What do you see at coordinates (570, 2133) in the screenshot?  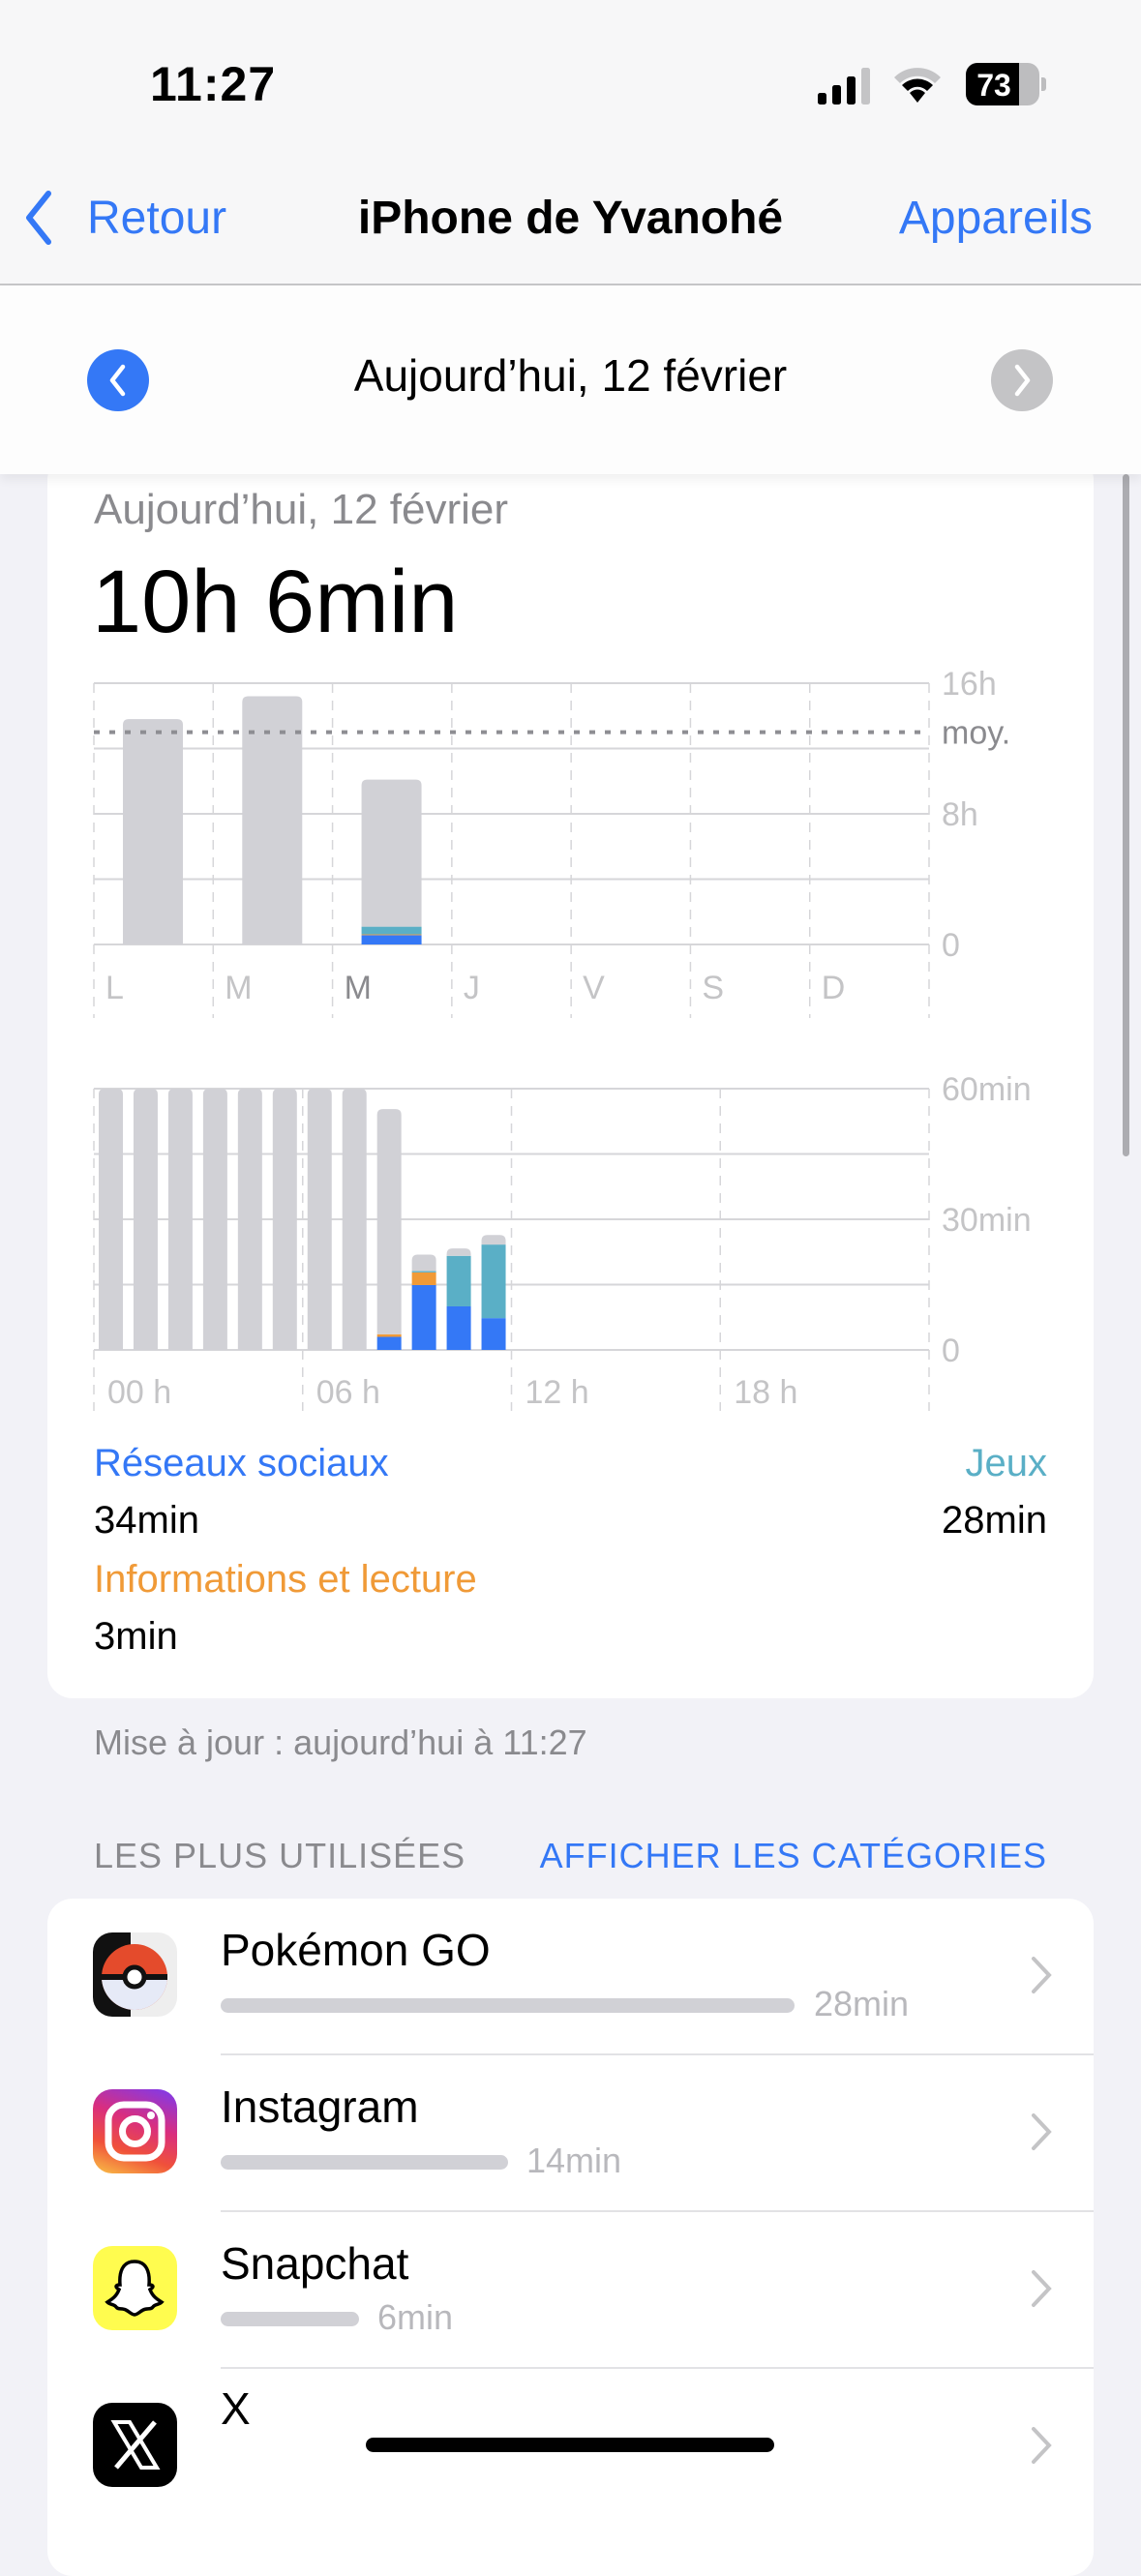 I see `list-item-instagram: Instagram 14min` at bounding box center [570, 2133].